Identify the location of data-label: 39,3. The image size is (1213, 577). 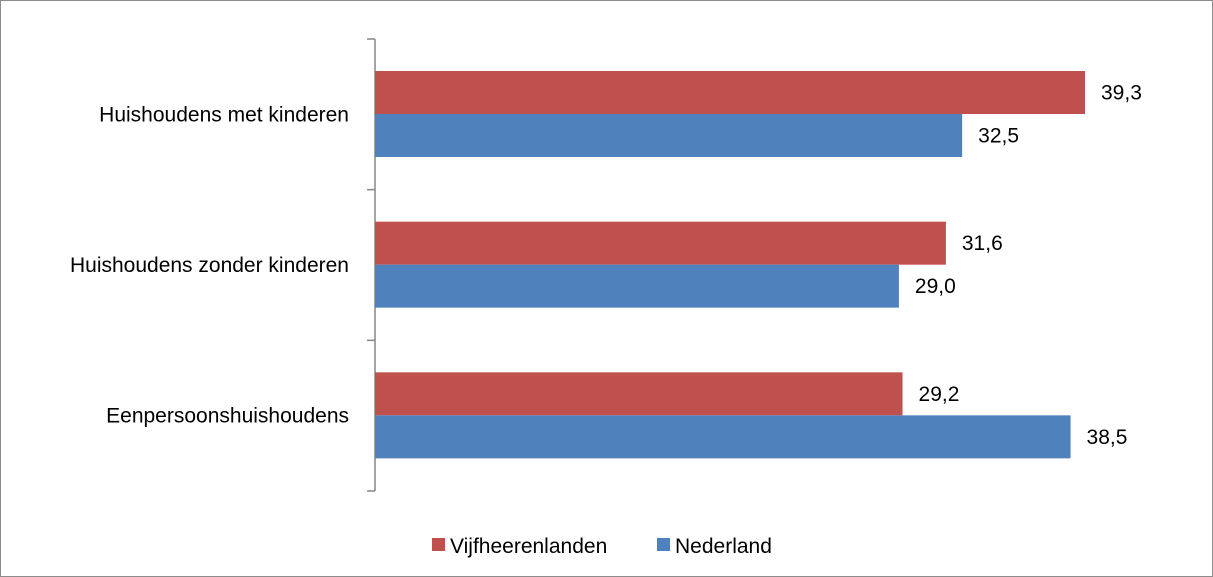
(1121, 93).